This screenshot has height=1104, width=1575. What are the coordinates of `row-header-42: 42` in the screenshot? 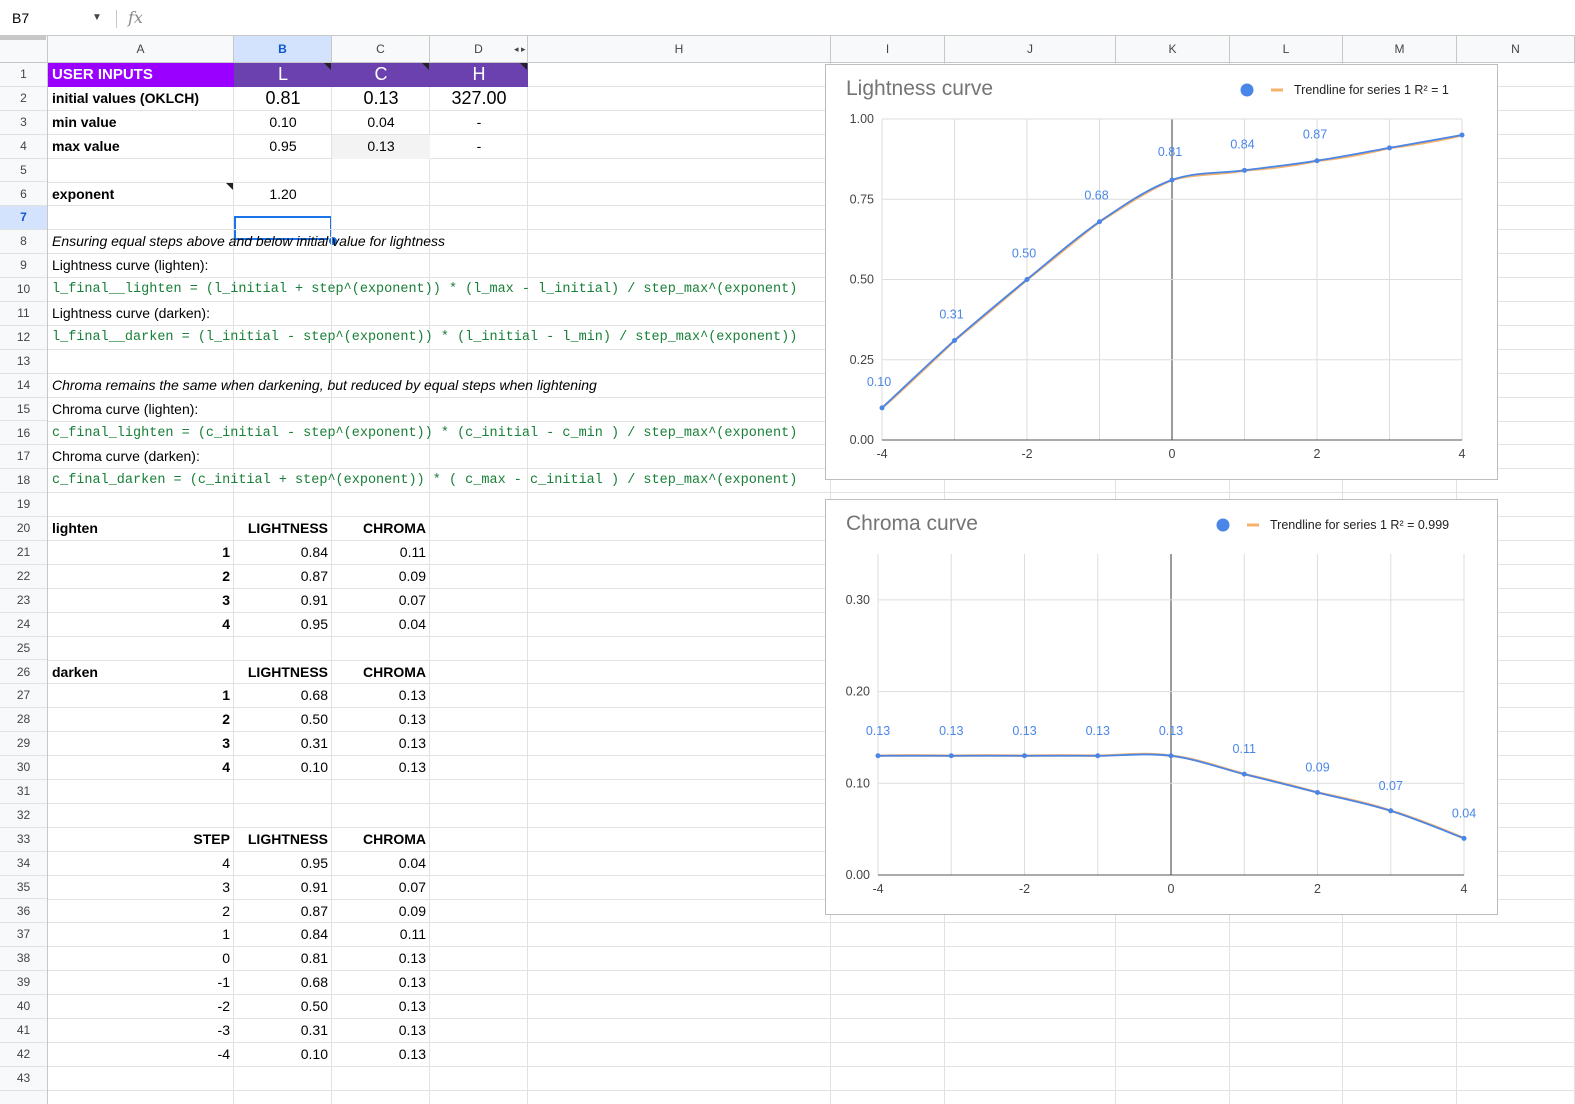 It's located at (23, 1055).